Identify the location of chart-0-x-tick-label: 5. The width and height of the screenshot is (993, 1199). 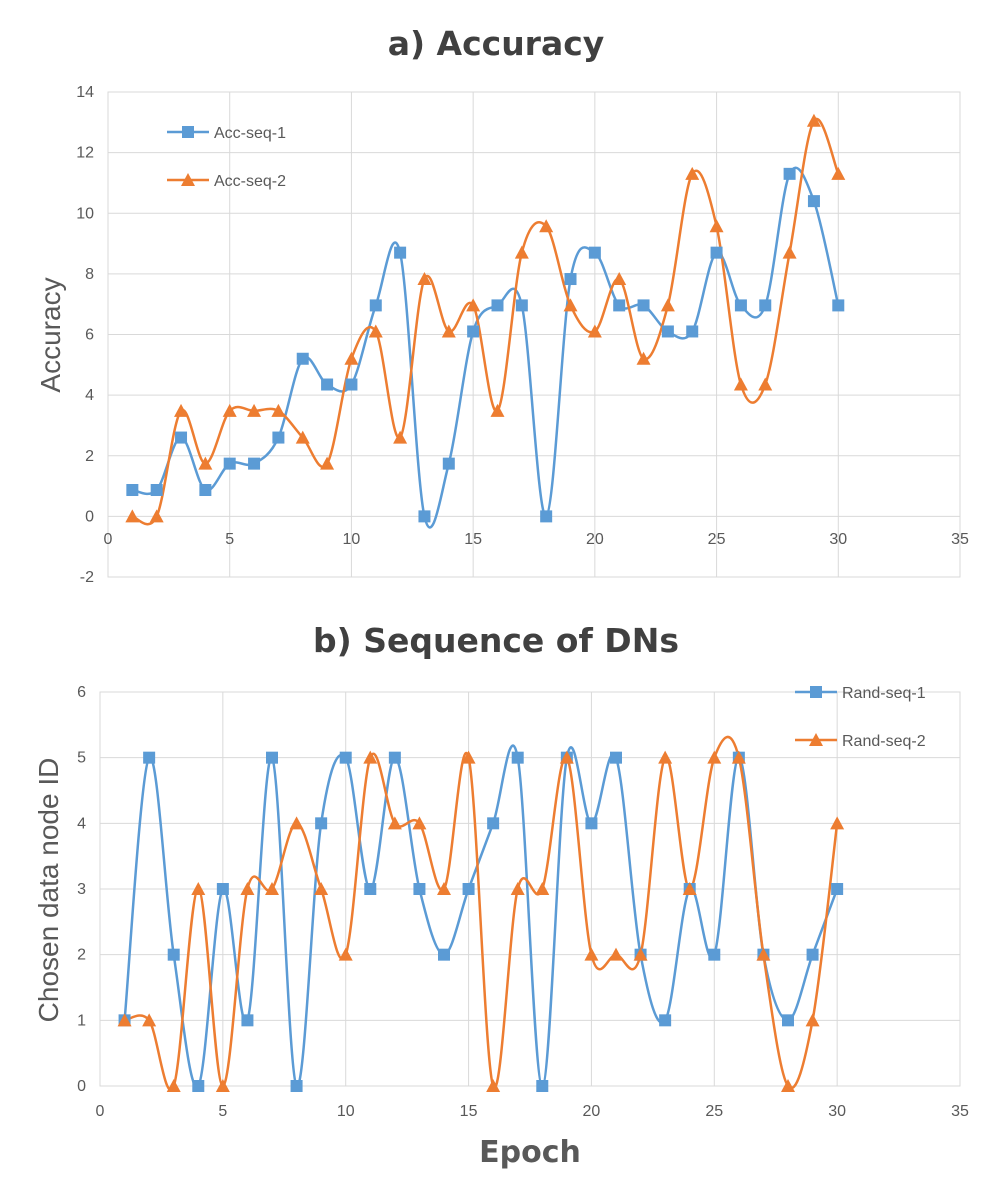
(229, 539).